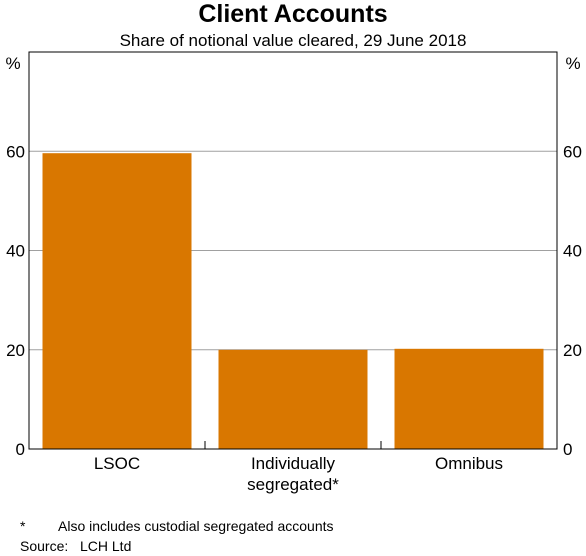 This screenshot has height=556, width=586. I want to click on x-category-label: segregated*, so click(293, 484).